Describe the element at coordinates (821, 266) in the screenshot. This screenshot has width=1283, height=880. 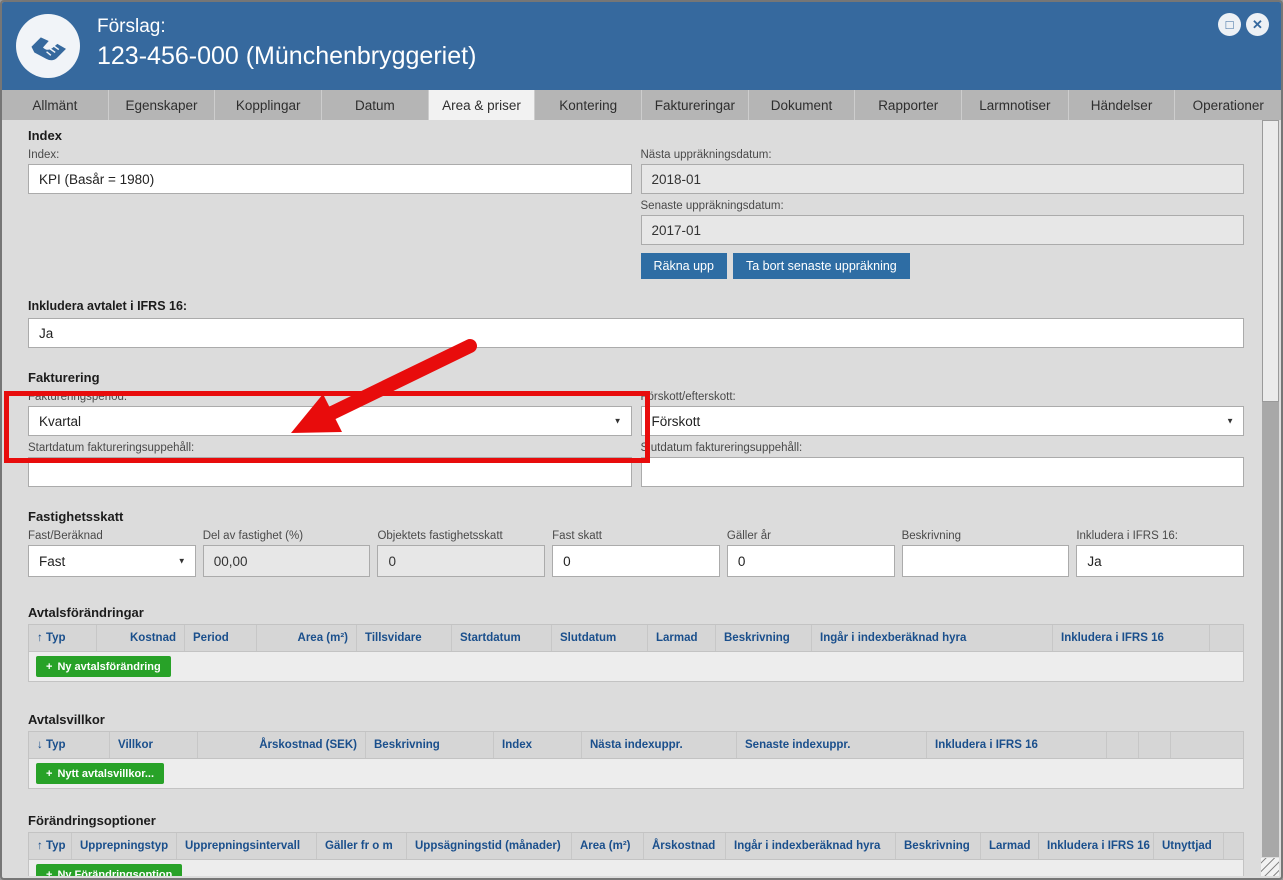
I see `remove-last-recalc-button: Ta bort senaste uppräkning` at that location.